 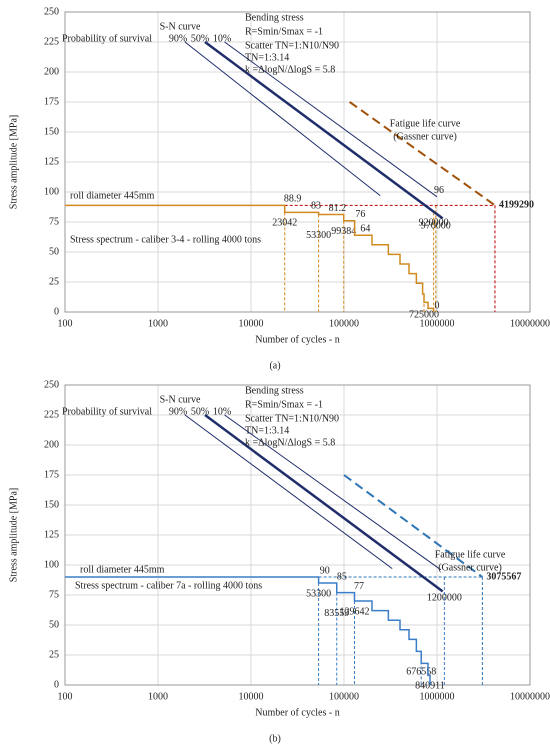 I want to click on y-tick-label: 50, so click(x=54, y=251).